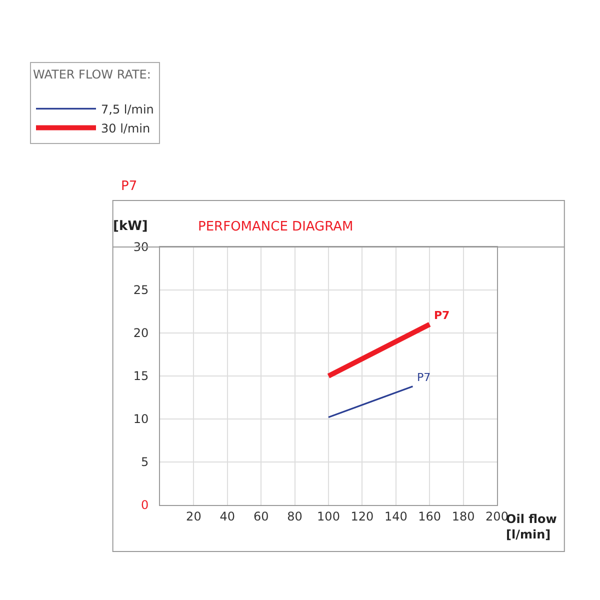  What do you see at coordinates (144, 505) in the screenshot?
I see `y-tick-label: 0` at bounding box center [144, 505].